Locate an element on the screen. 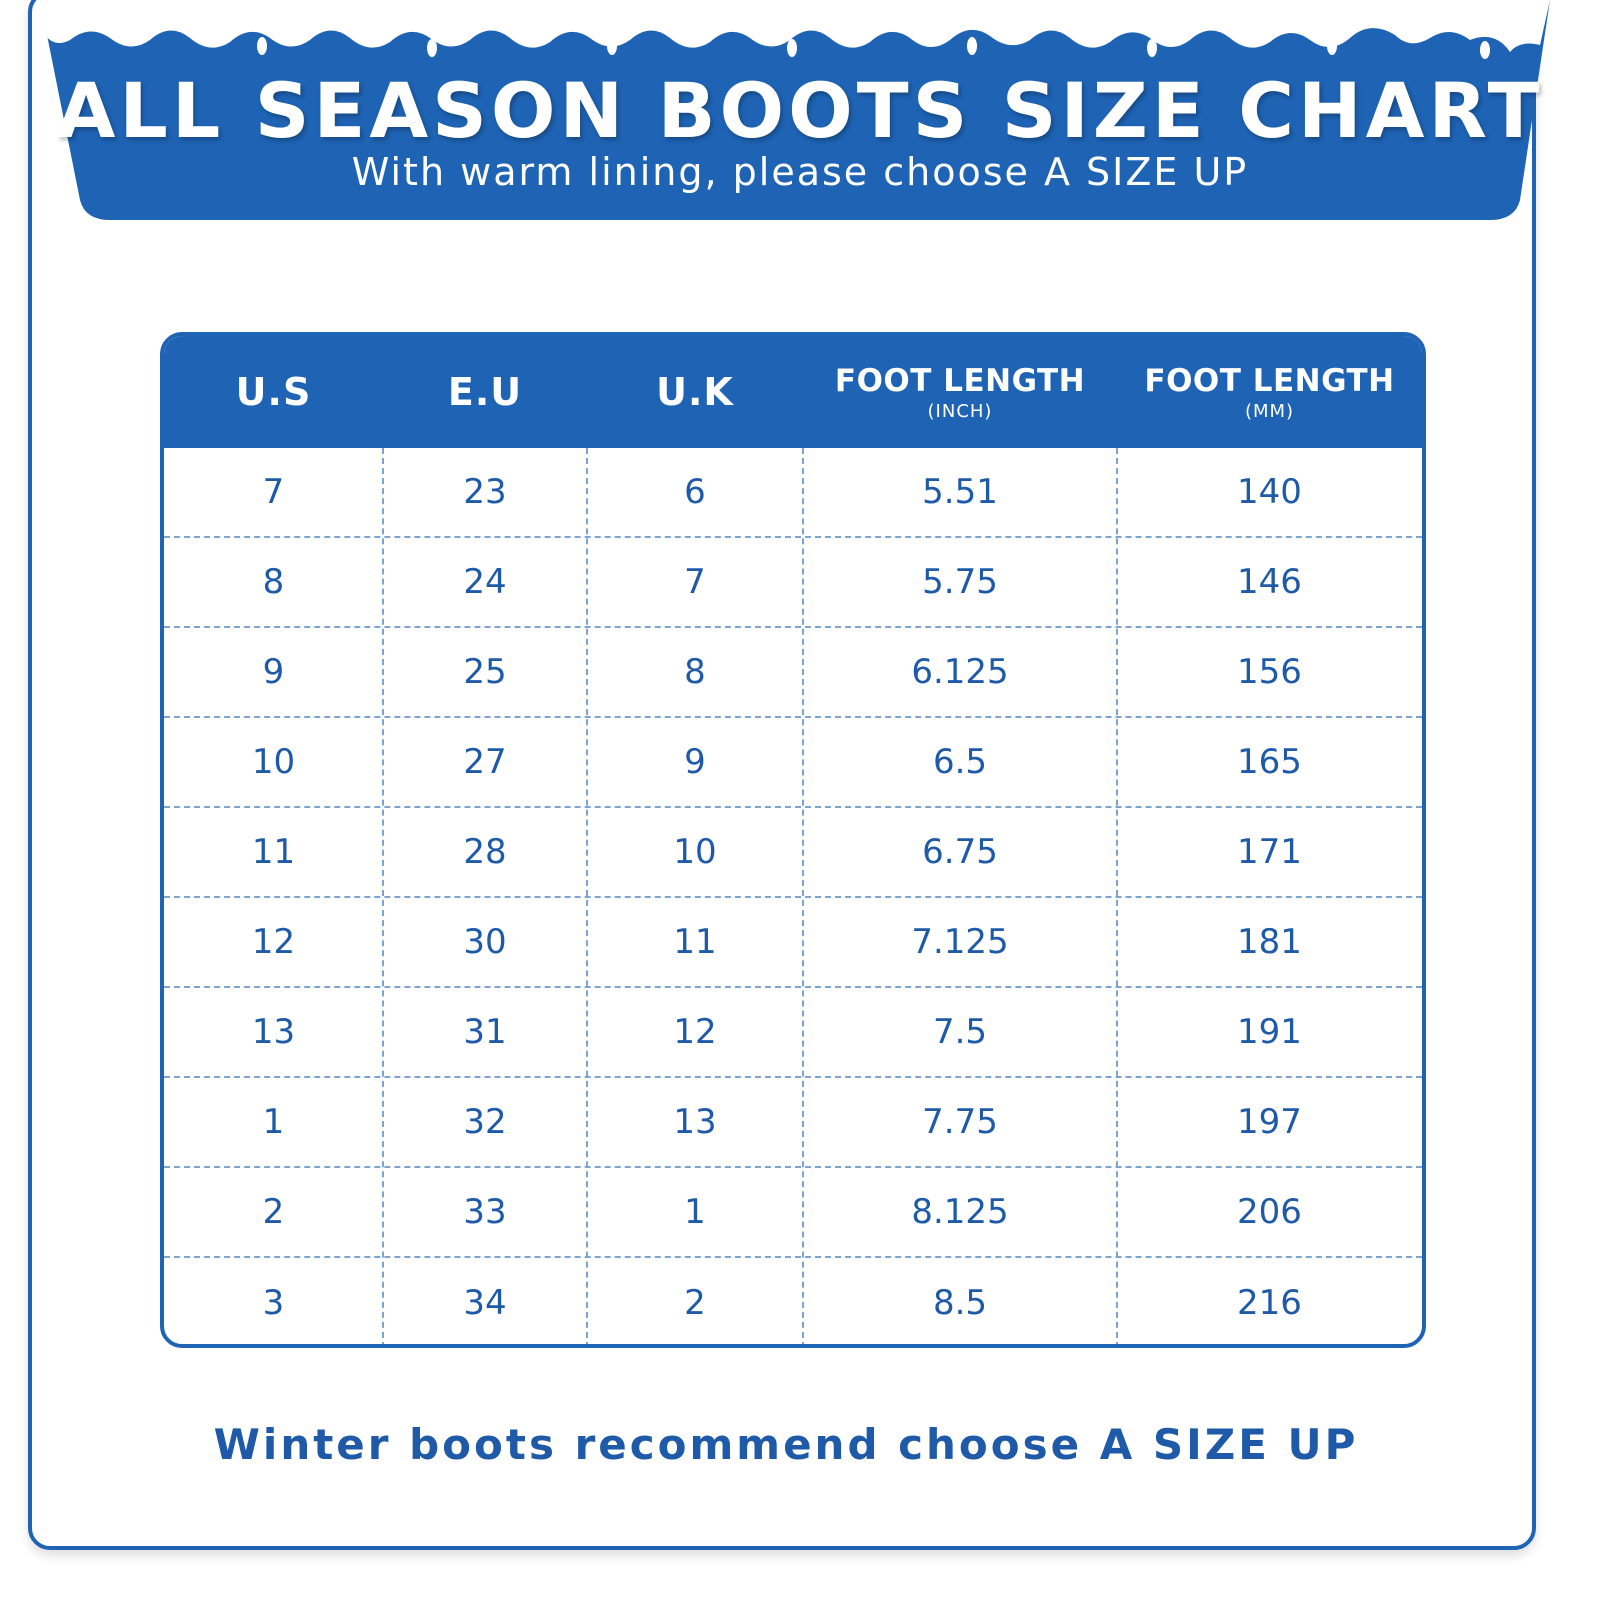 The height and width of the screenshot is (1600, 1600). table-cell: 216 is located at coordinates (1269, 1303).